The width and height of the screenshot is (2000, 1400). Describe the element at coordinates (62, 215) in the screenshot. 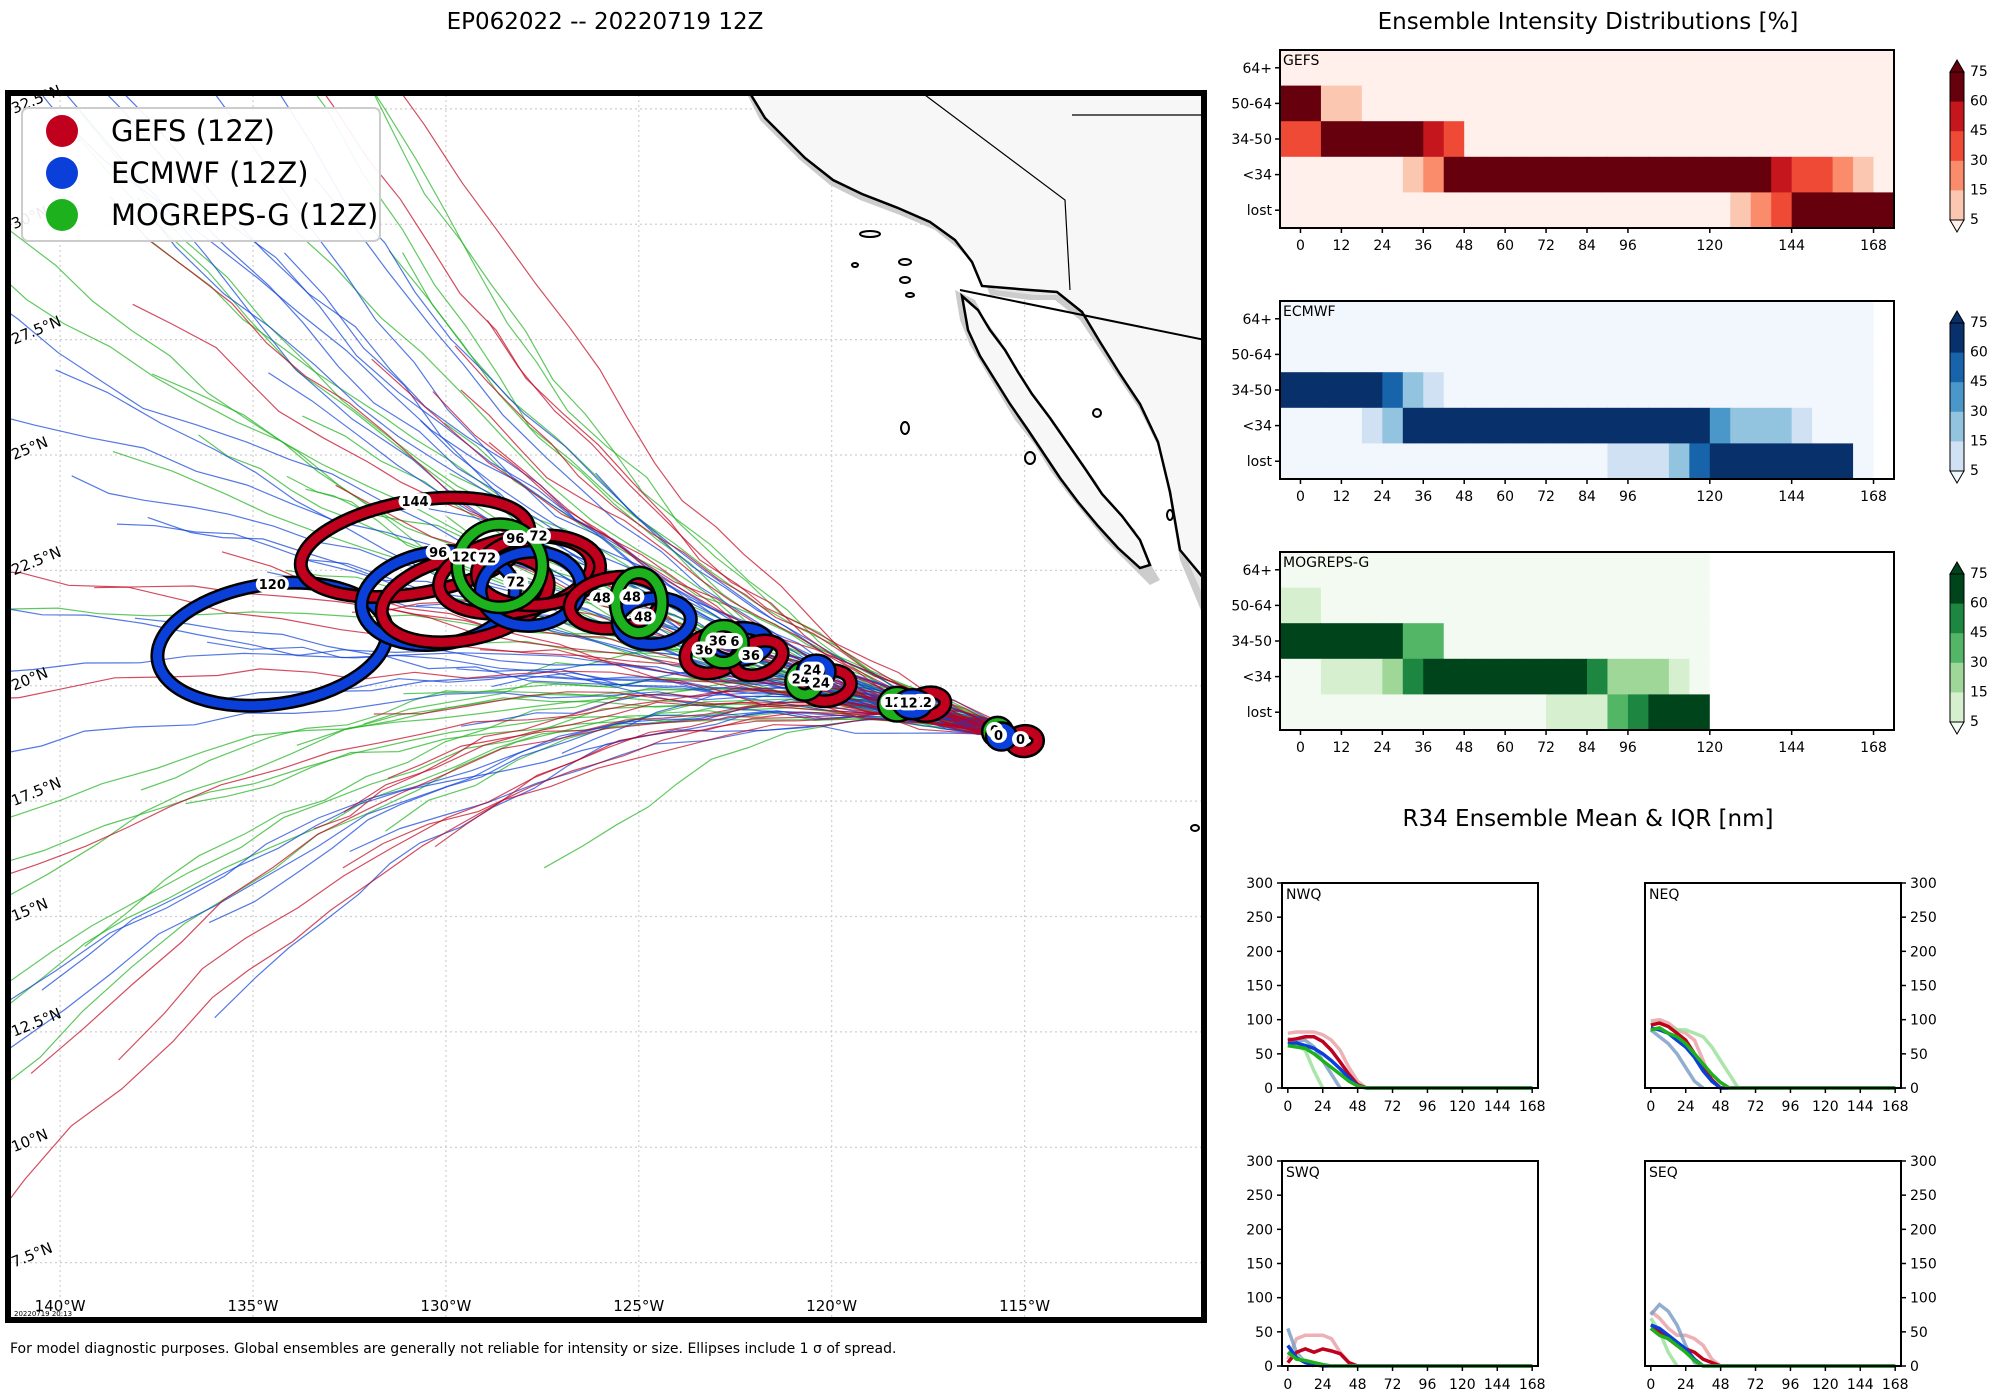

I see `legend-mogreps-marker` at that location.